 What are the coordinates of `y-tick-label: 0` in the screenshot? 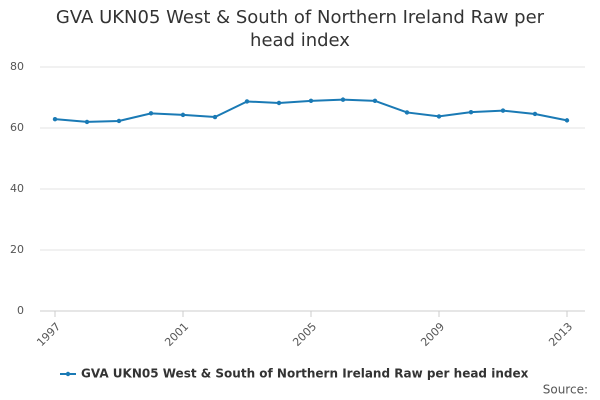 It's located at (20, 310).